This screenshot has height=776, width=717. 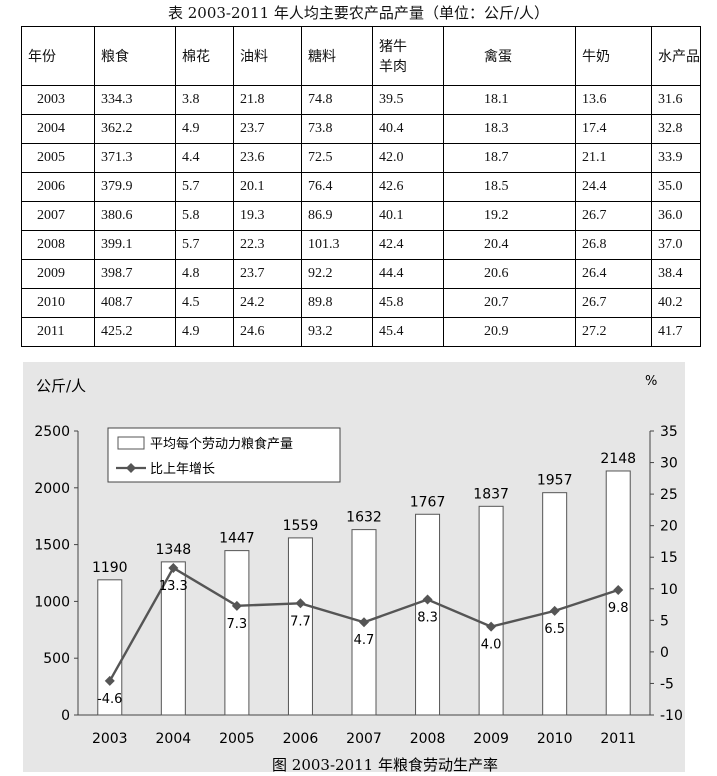 I want to click on legend: 平均每个劳动力粮食产量 比上年增长, so click(x=224, y=455).